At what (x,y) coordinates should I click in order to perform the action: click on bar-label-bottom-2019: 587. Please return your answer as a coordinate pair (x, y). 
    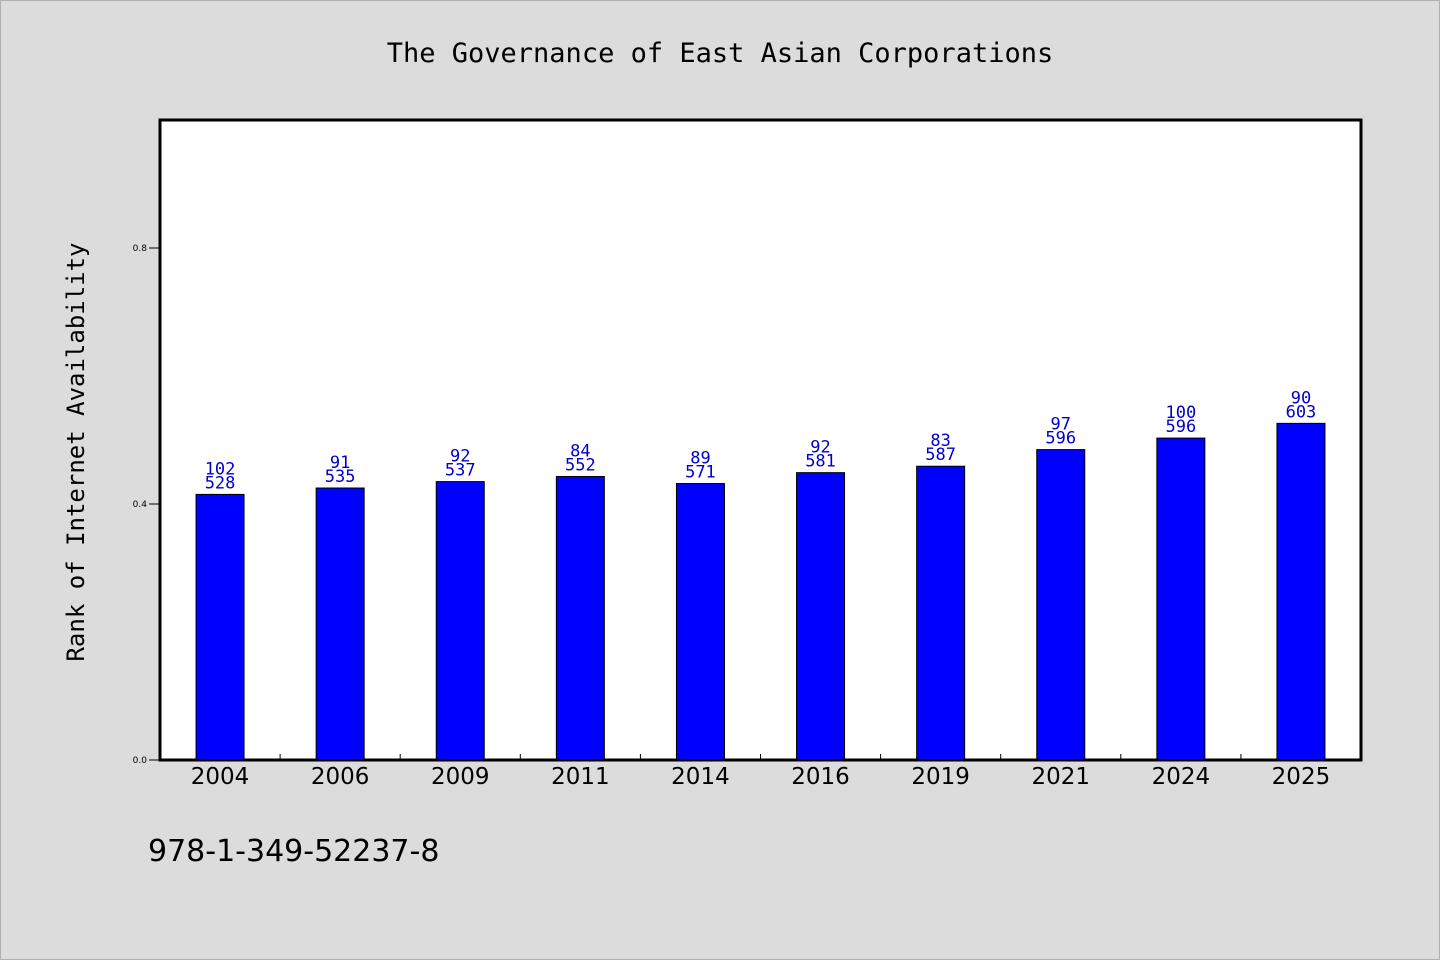
    Looking at the image, I should click on (940, 455).